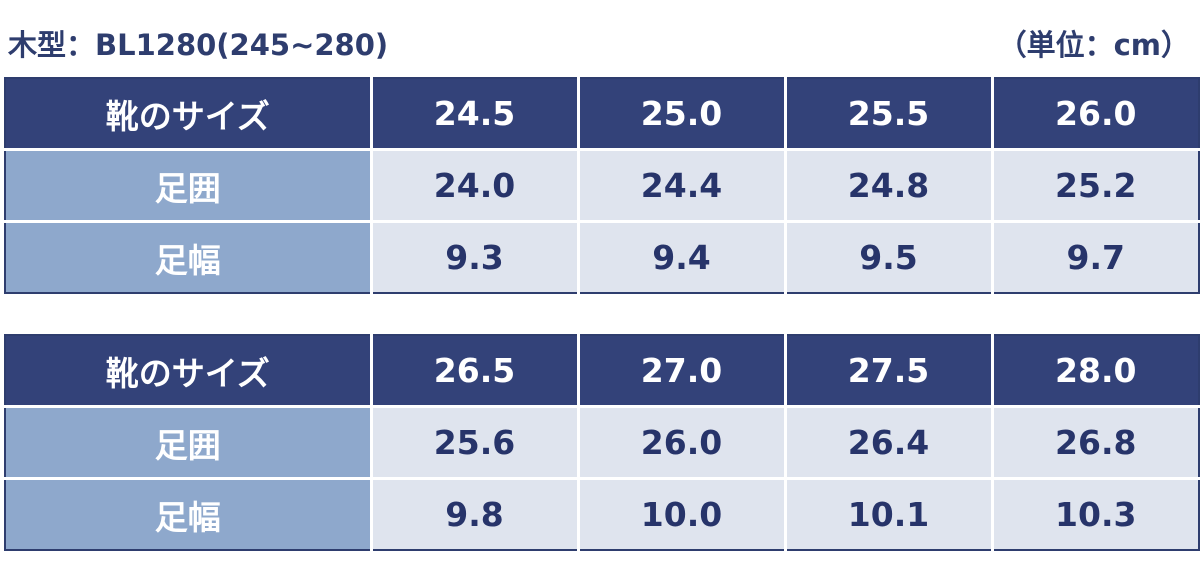 This screenshot has height=567, width=1200. I want to click on foot-width-cell: 9.5, so click(887, 256).